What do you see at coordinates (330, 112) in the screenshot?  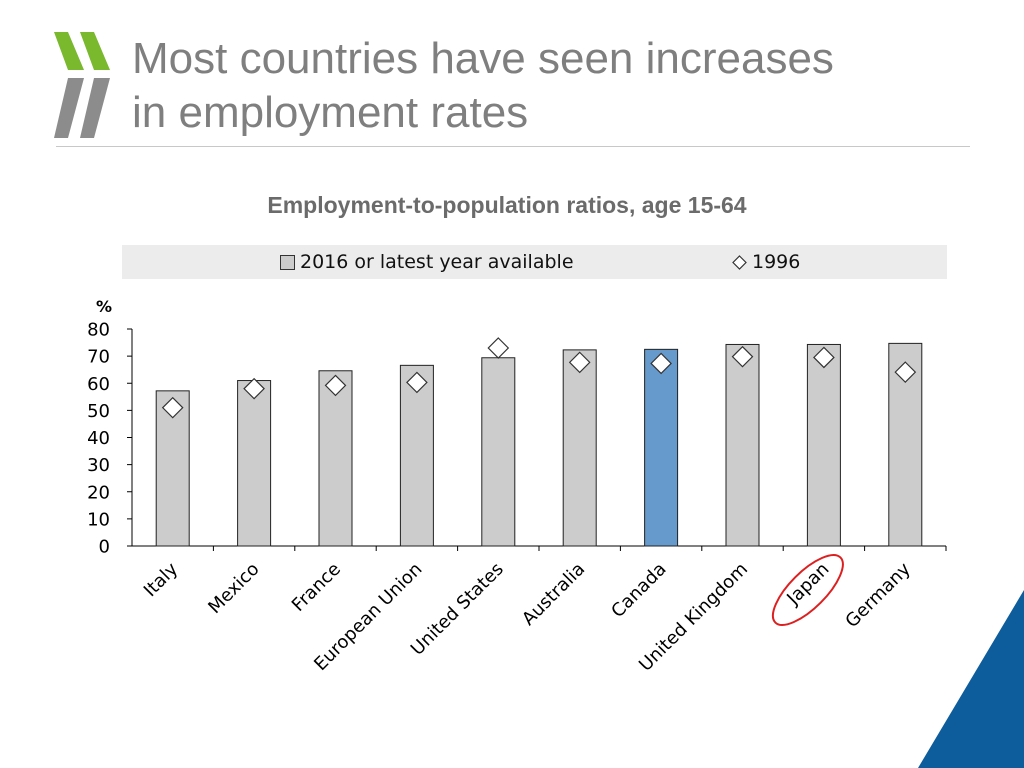 I see `slide-title-line-2: in employment rates` at bounding box center [330, 112].